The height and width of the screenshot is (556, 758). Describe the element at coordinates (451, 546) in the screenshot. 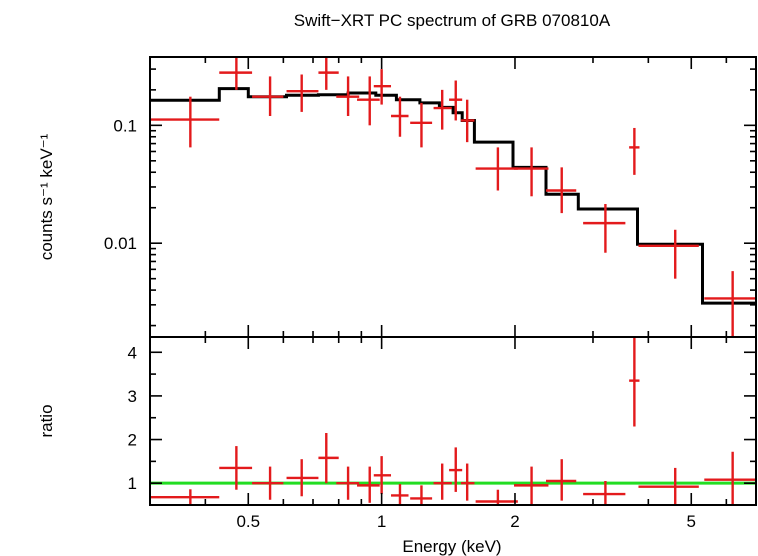

I see `x-axis-label: Energy (keV)` at that location.